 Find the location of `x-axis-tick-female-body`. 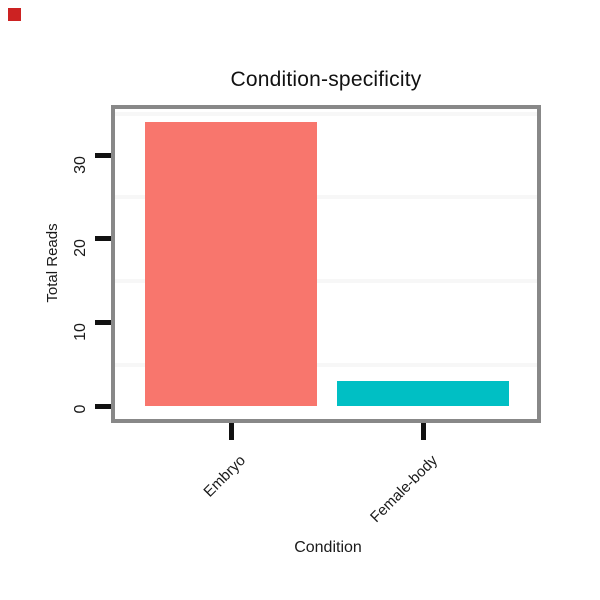

x-axis-tick-female-body is located at coordinates (423, 431).